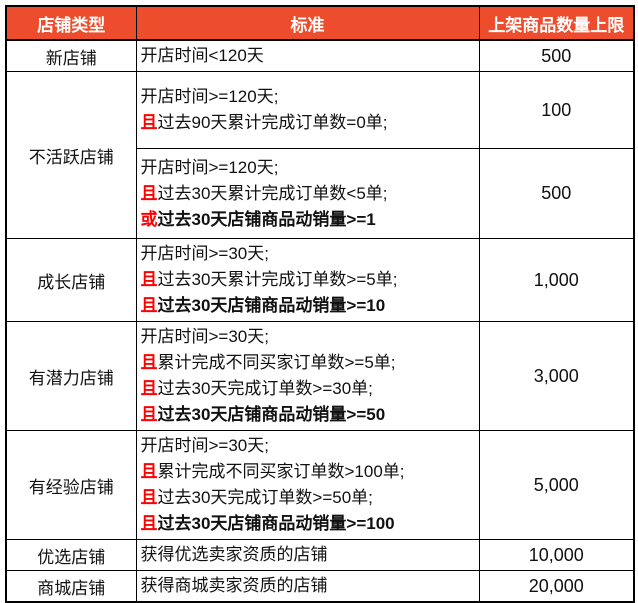 This screenshot has width=638, height=603. What do you see at coordinates (268, 362) in the screenshot?
I see `criteria-line: 且累计完成不同买家订单数>=5单;` at bounding box center [268, 362].